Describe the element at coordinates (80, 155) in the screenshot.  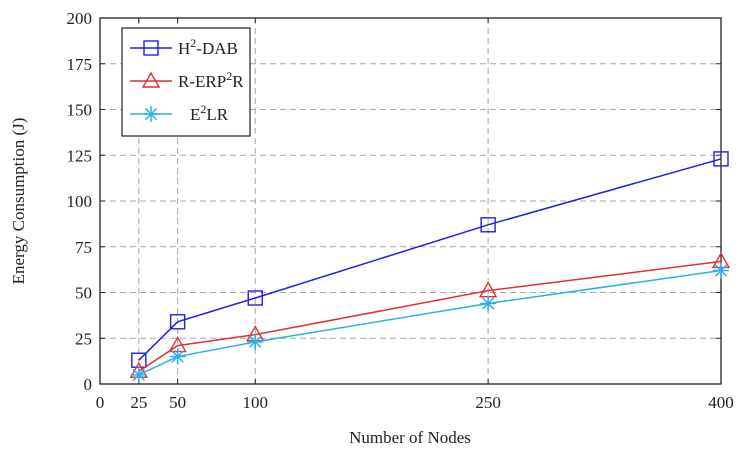
I see `y-tick-label: 125` at that location.